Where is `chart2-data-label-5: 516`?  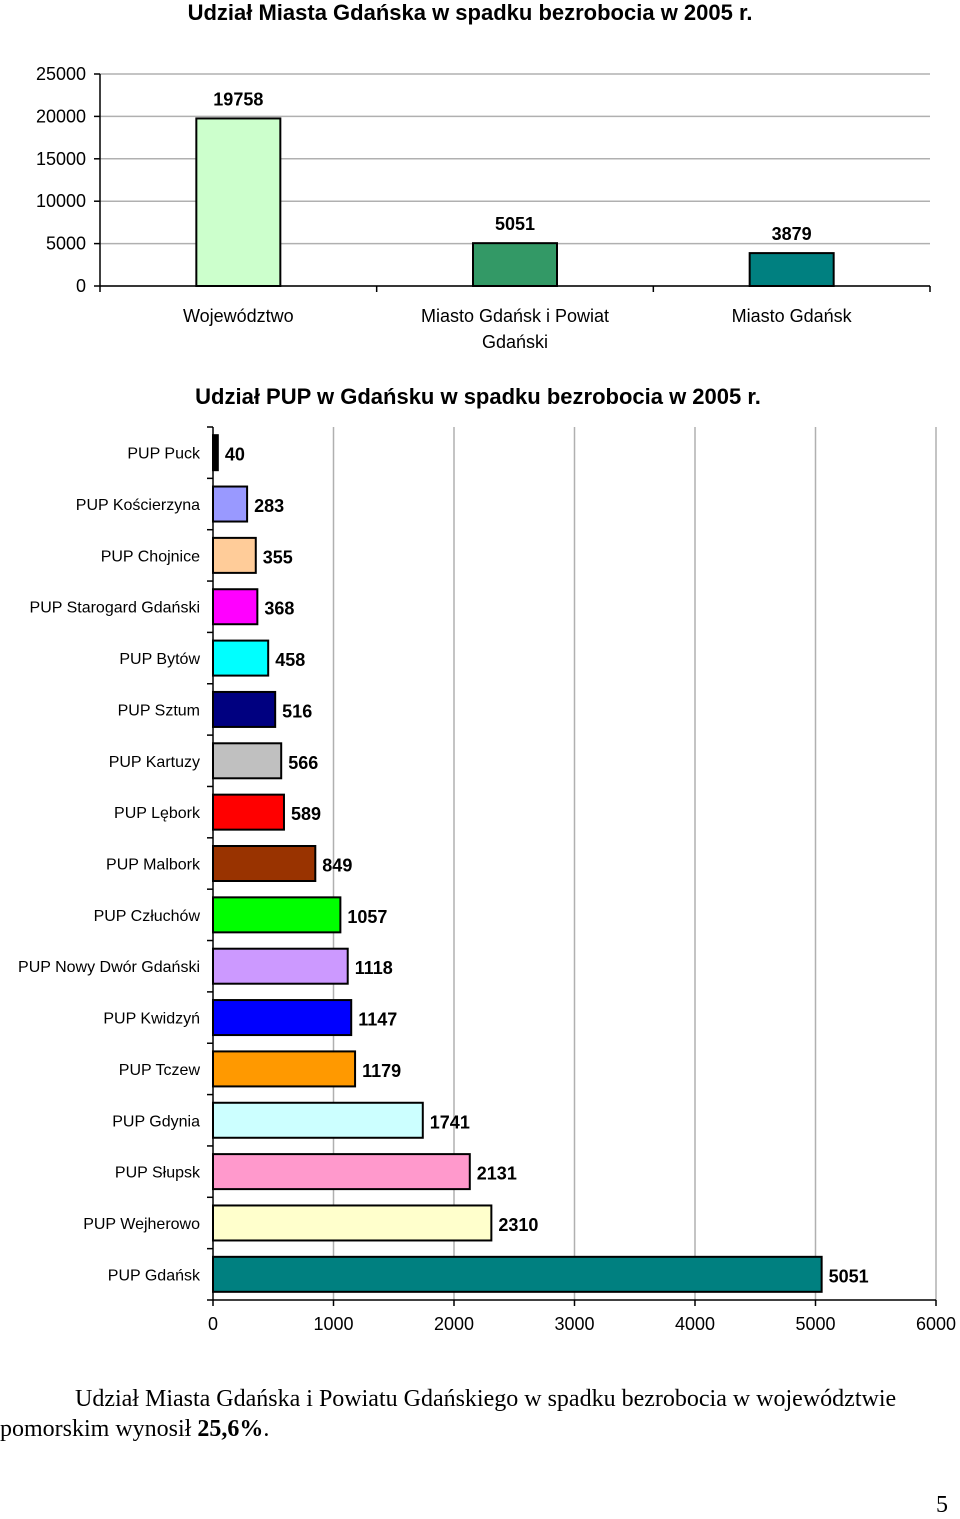
chart2-data-label-5: 516 is located at coordinates (297, 711).